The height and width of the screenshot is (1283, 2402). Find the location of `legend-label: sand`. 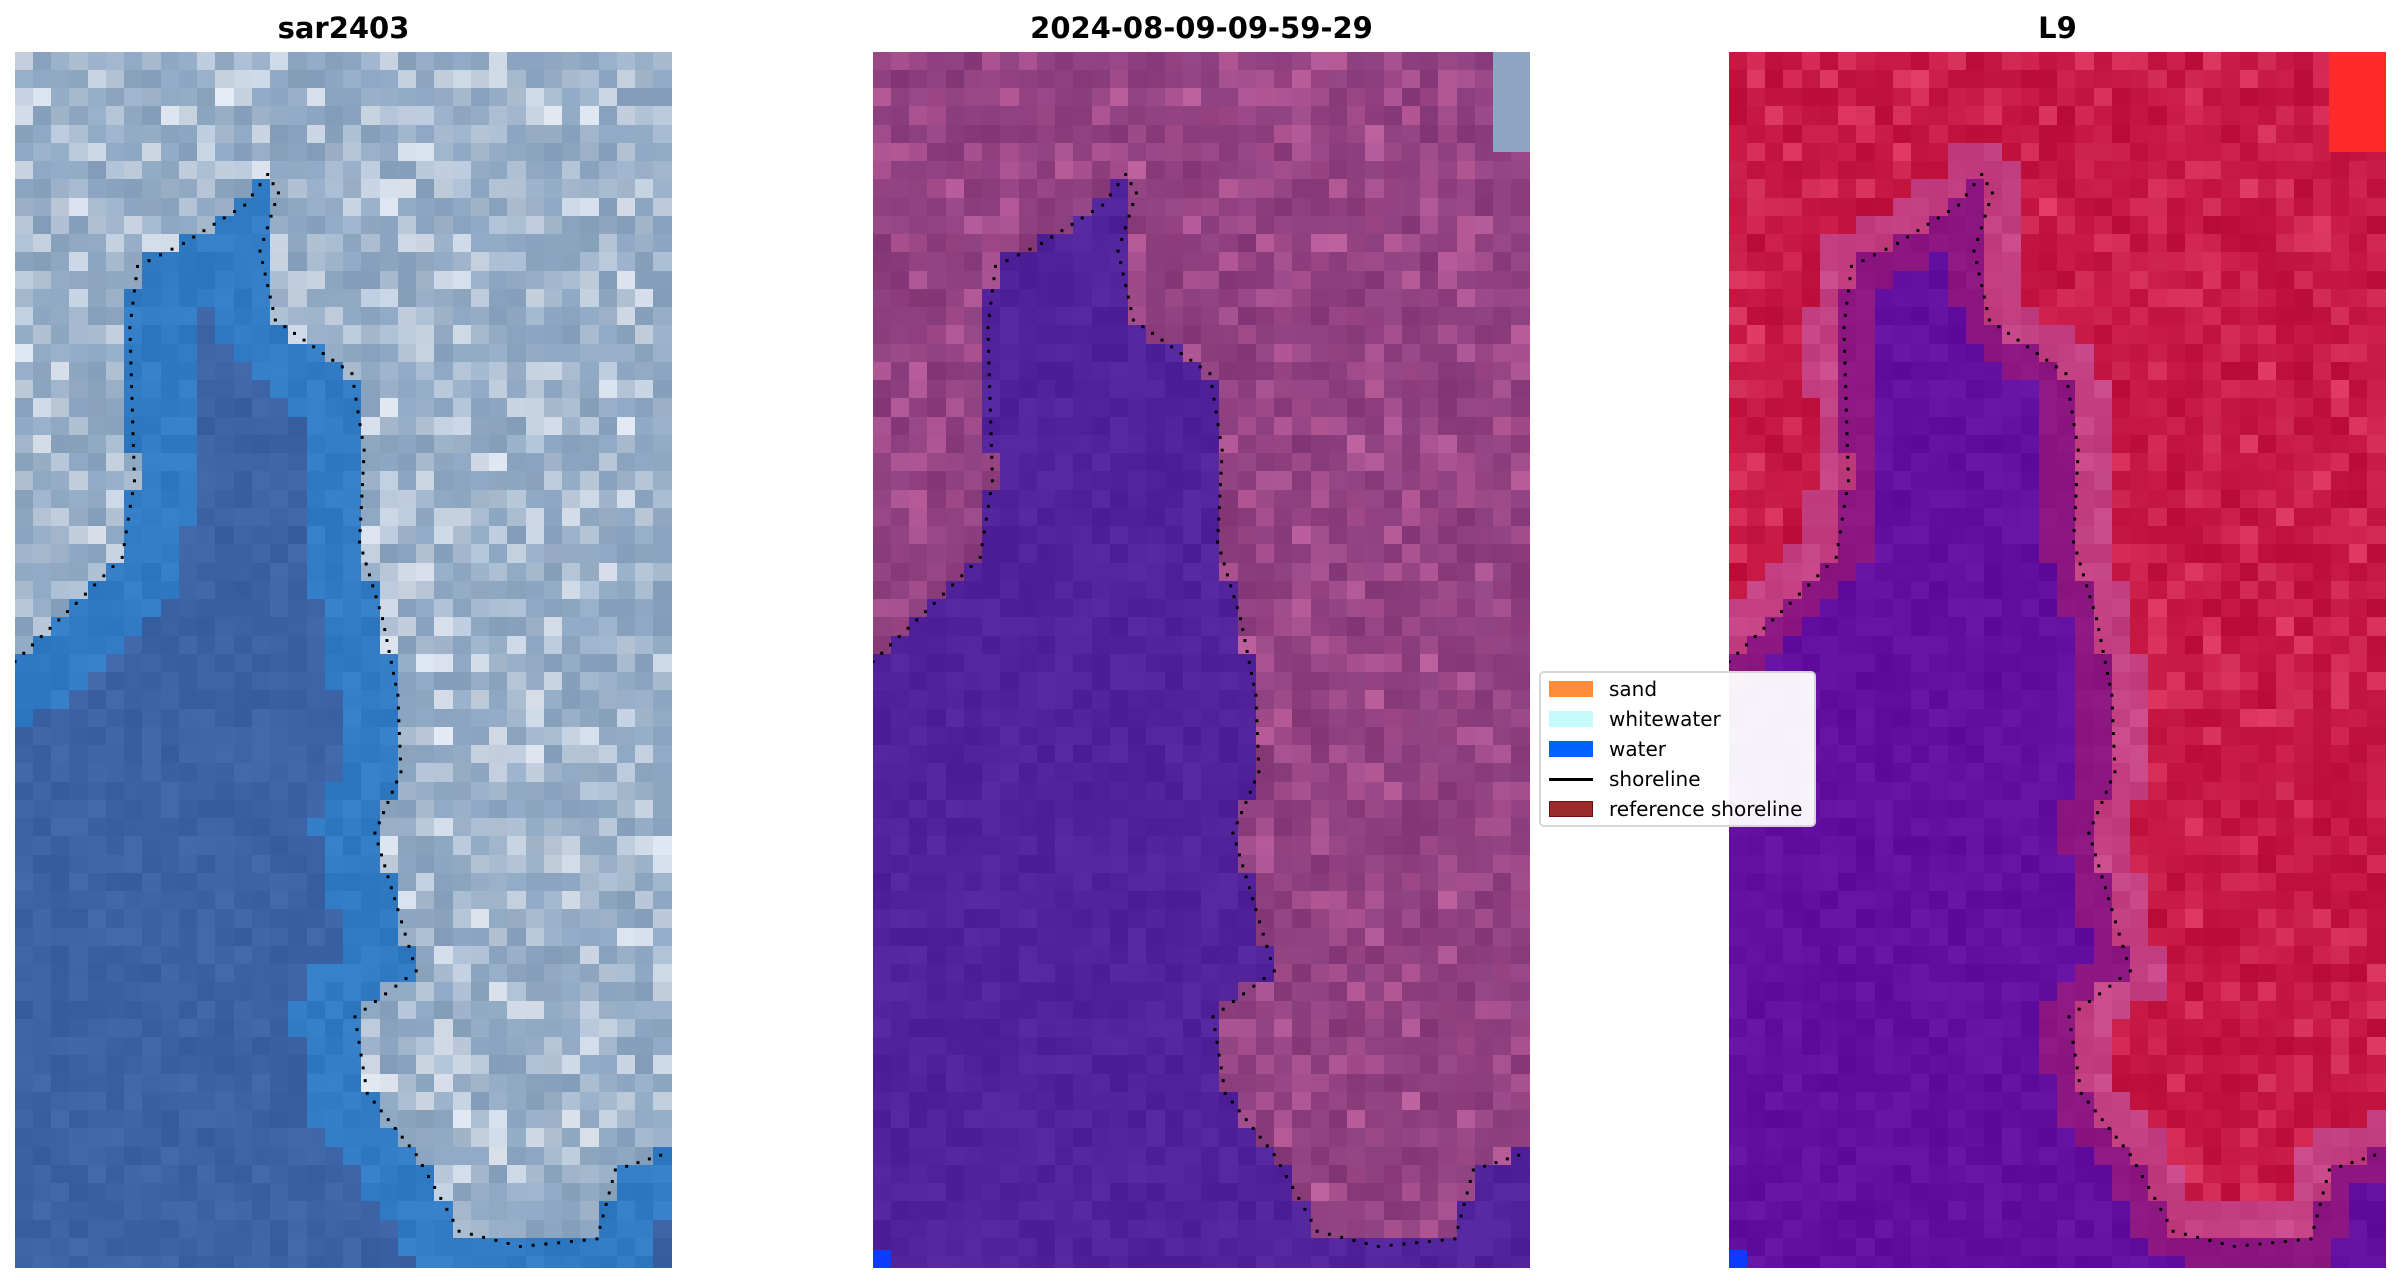

legend-label: sand is located at coordinates (1633, 689).